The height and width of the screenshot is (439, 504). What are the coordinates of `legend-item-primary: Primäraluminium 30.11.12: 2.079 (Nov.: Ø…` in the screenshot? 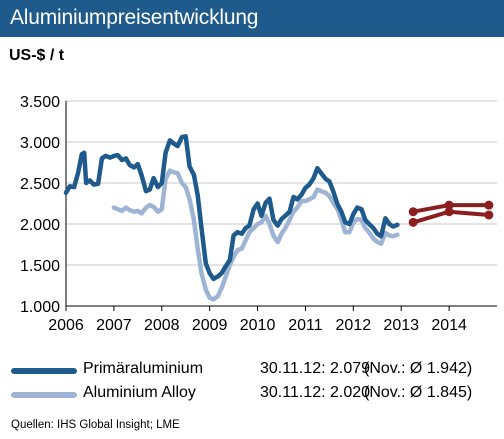 It's located at (256, 369).